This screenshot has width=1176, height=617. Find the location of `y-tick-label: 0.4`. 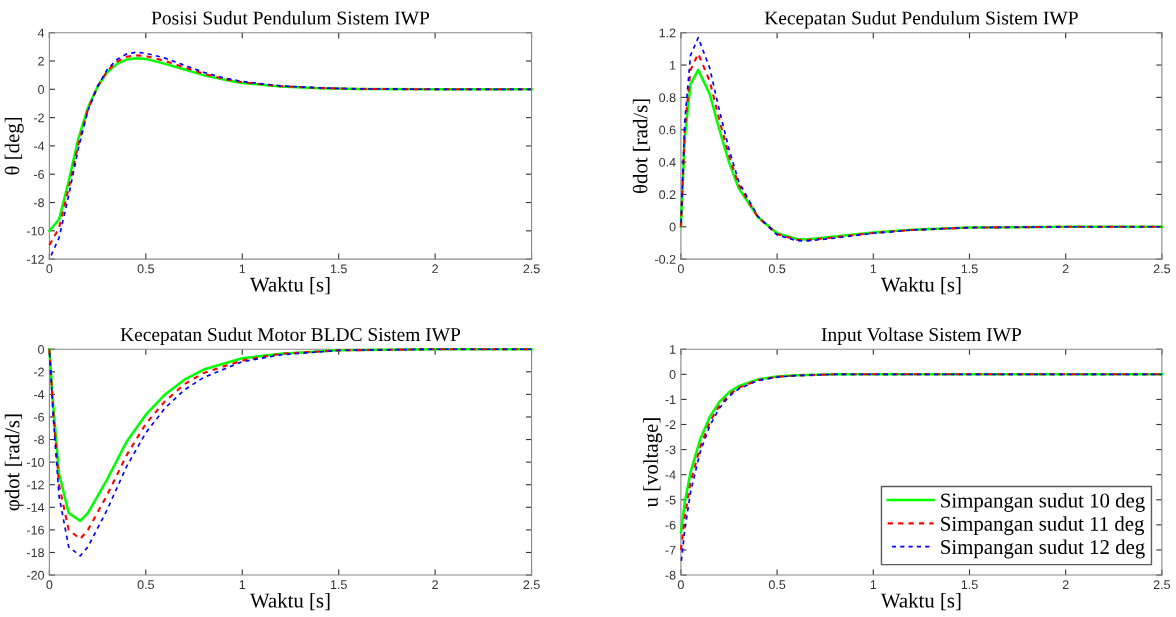

y-tick-label: 0.4 is located at coordinates (667, 162).